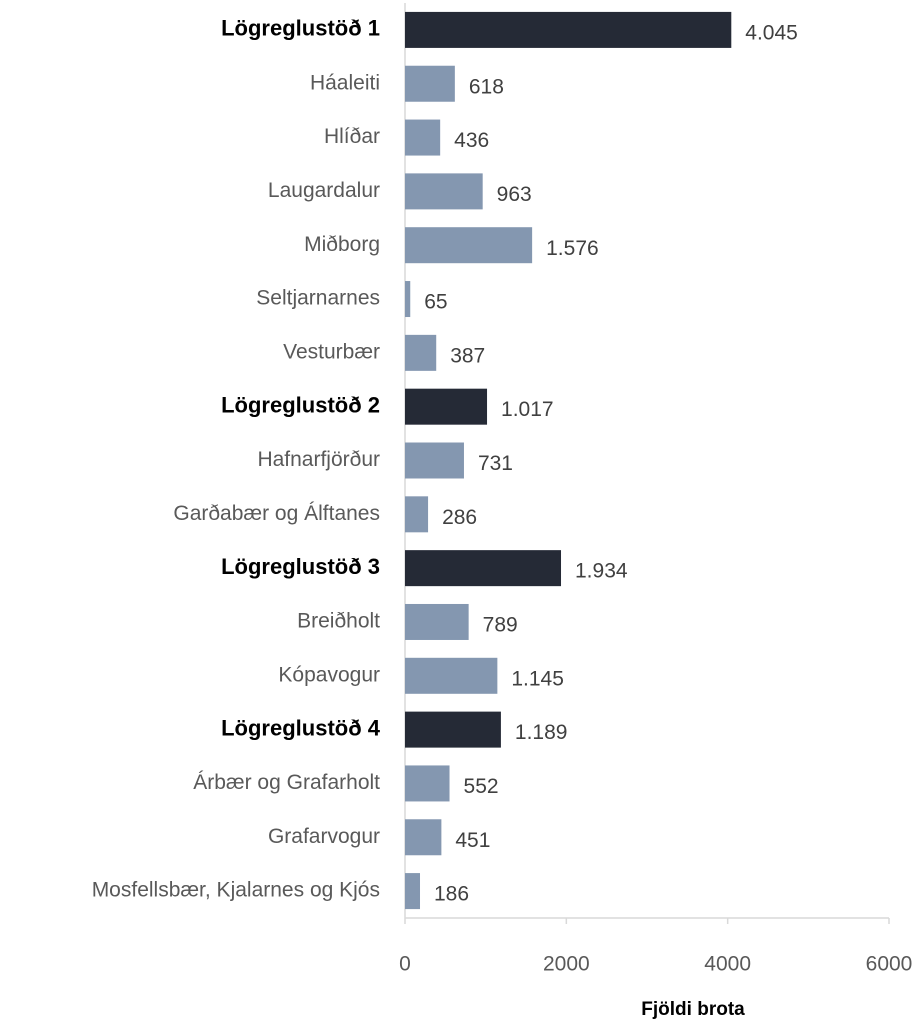 The image size is (924, 1023). Describe the element at coordinates (601, 571) in the screenshot. I see `value-label: 1.934` at that location.